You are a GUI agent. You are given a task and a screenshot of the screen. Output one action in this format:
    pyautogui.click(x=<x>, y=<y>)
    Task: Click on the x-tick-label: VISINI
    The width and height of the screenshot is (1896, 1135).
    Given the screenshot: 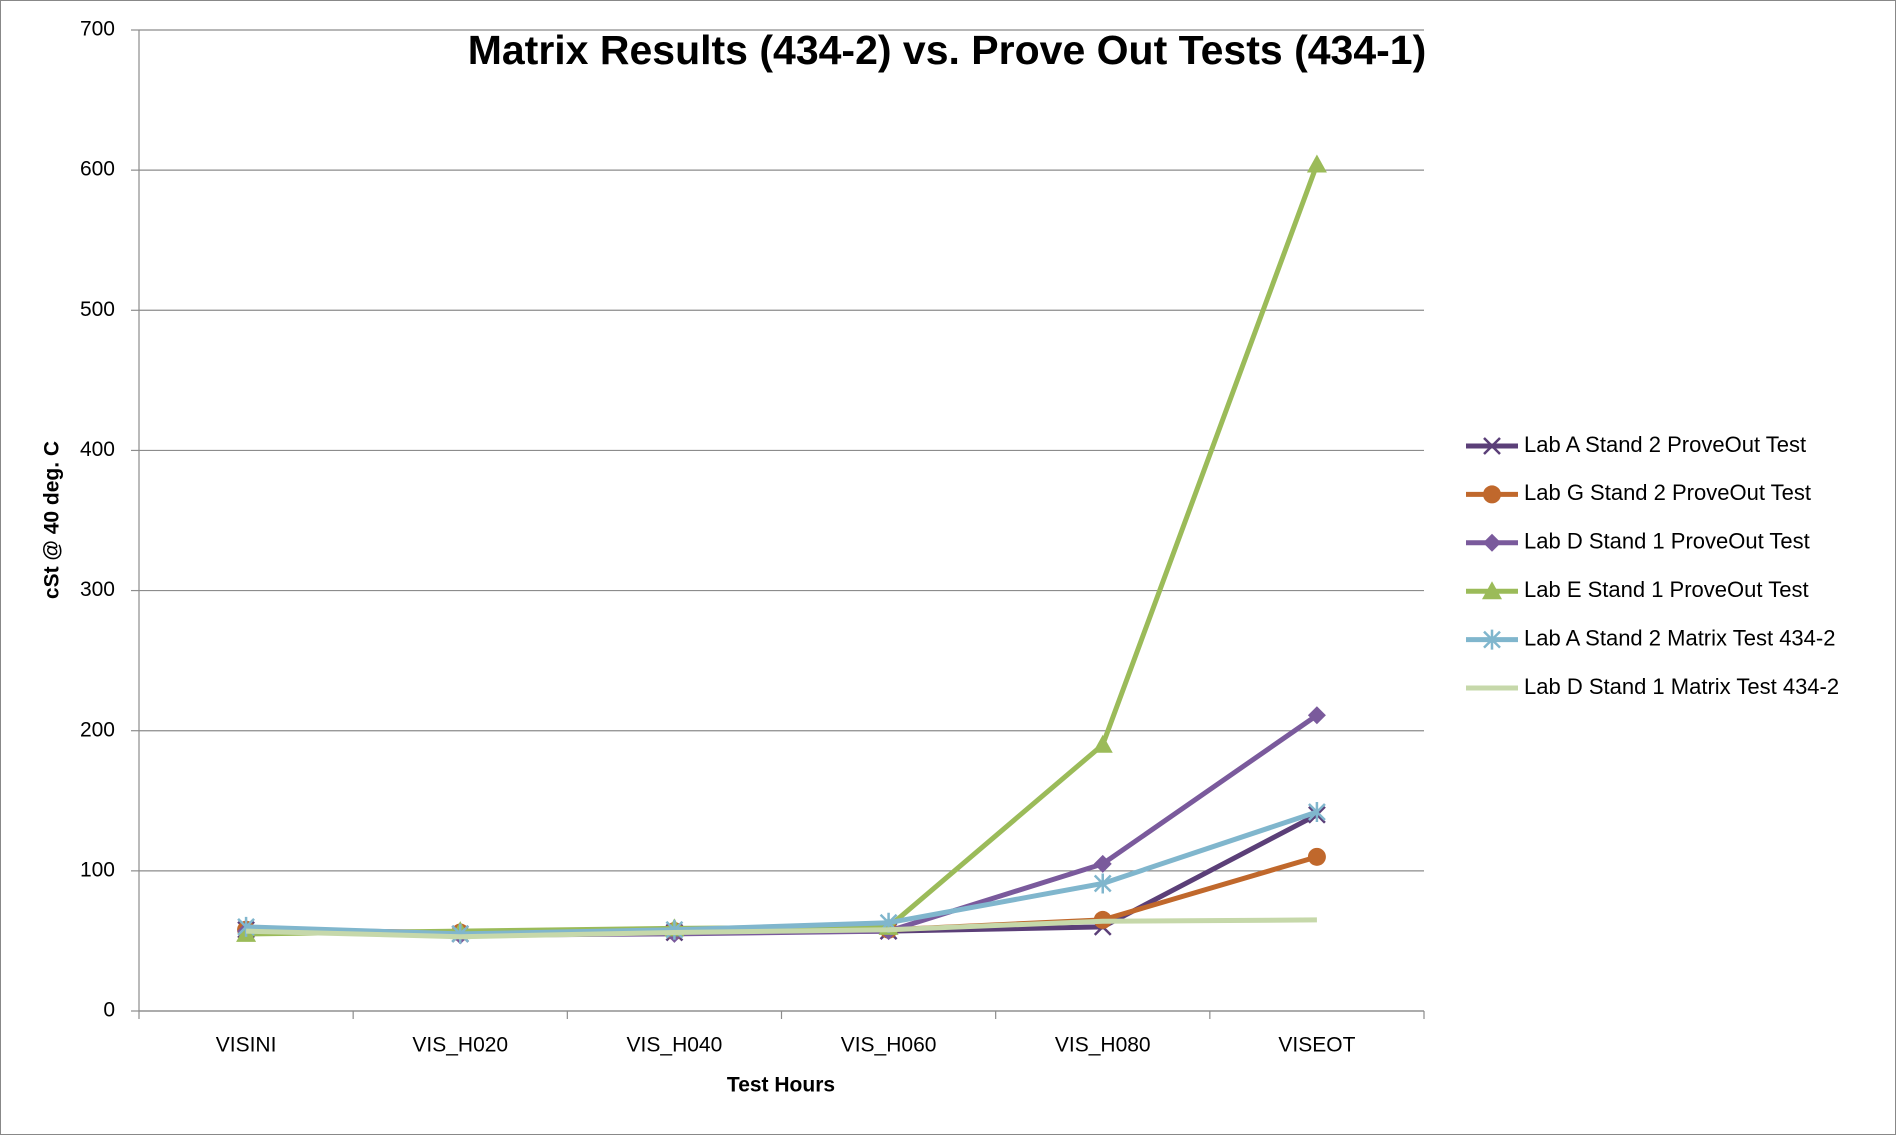 What is the action you would take?
    pyautogui.click(x=246, y=1045)
    